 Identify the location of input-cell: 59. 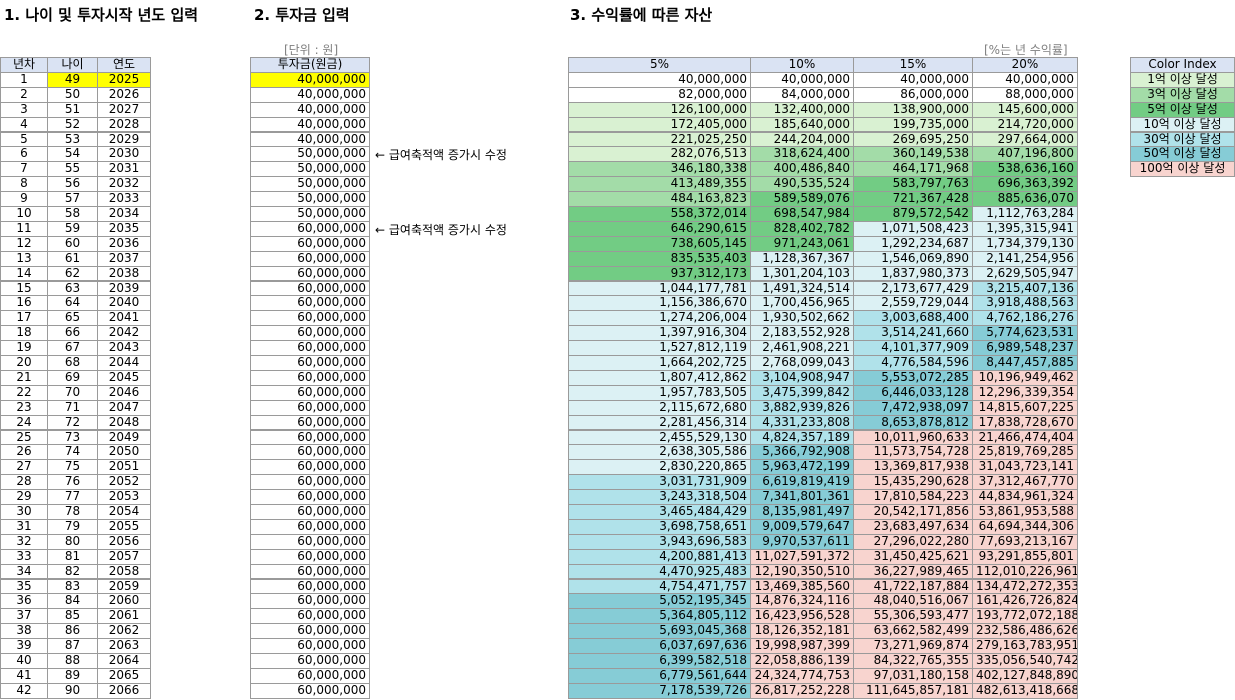
(72, 228).